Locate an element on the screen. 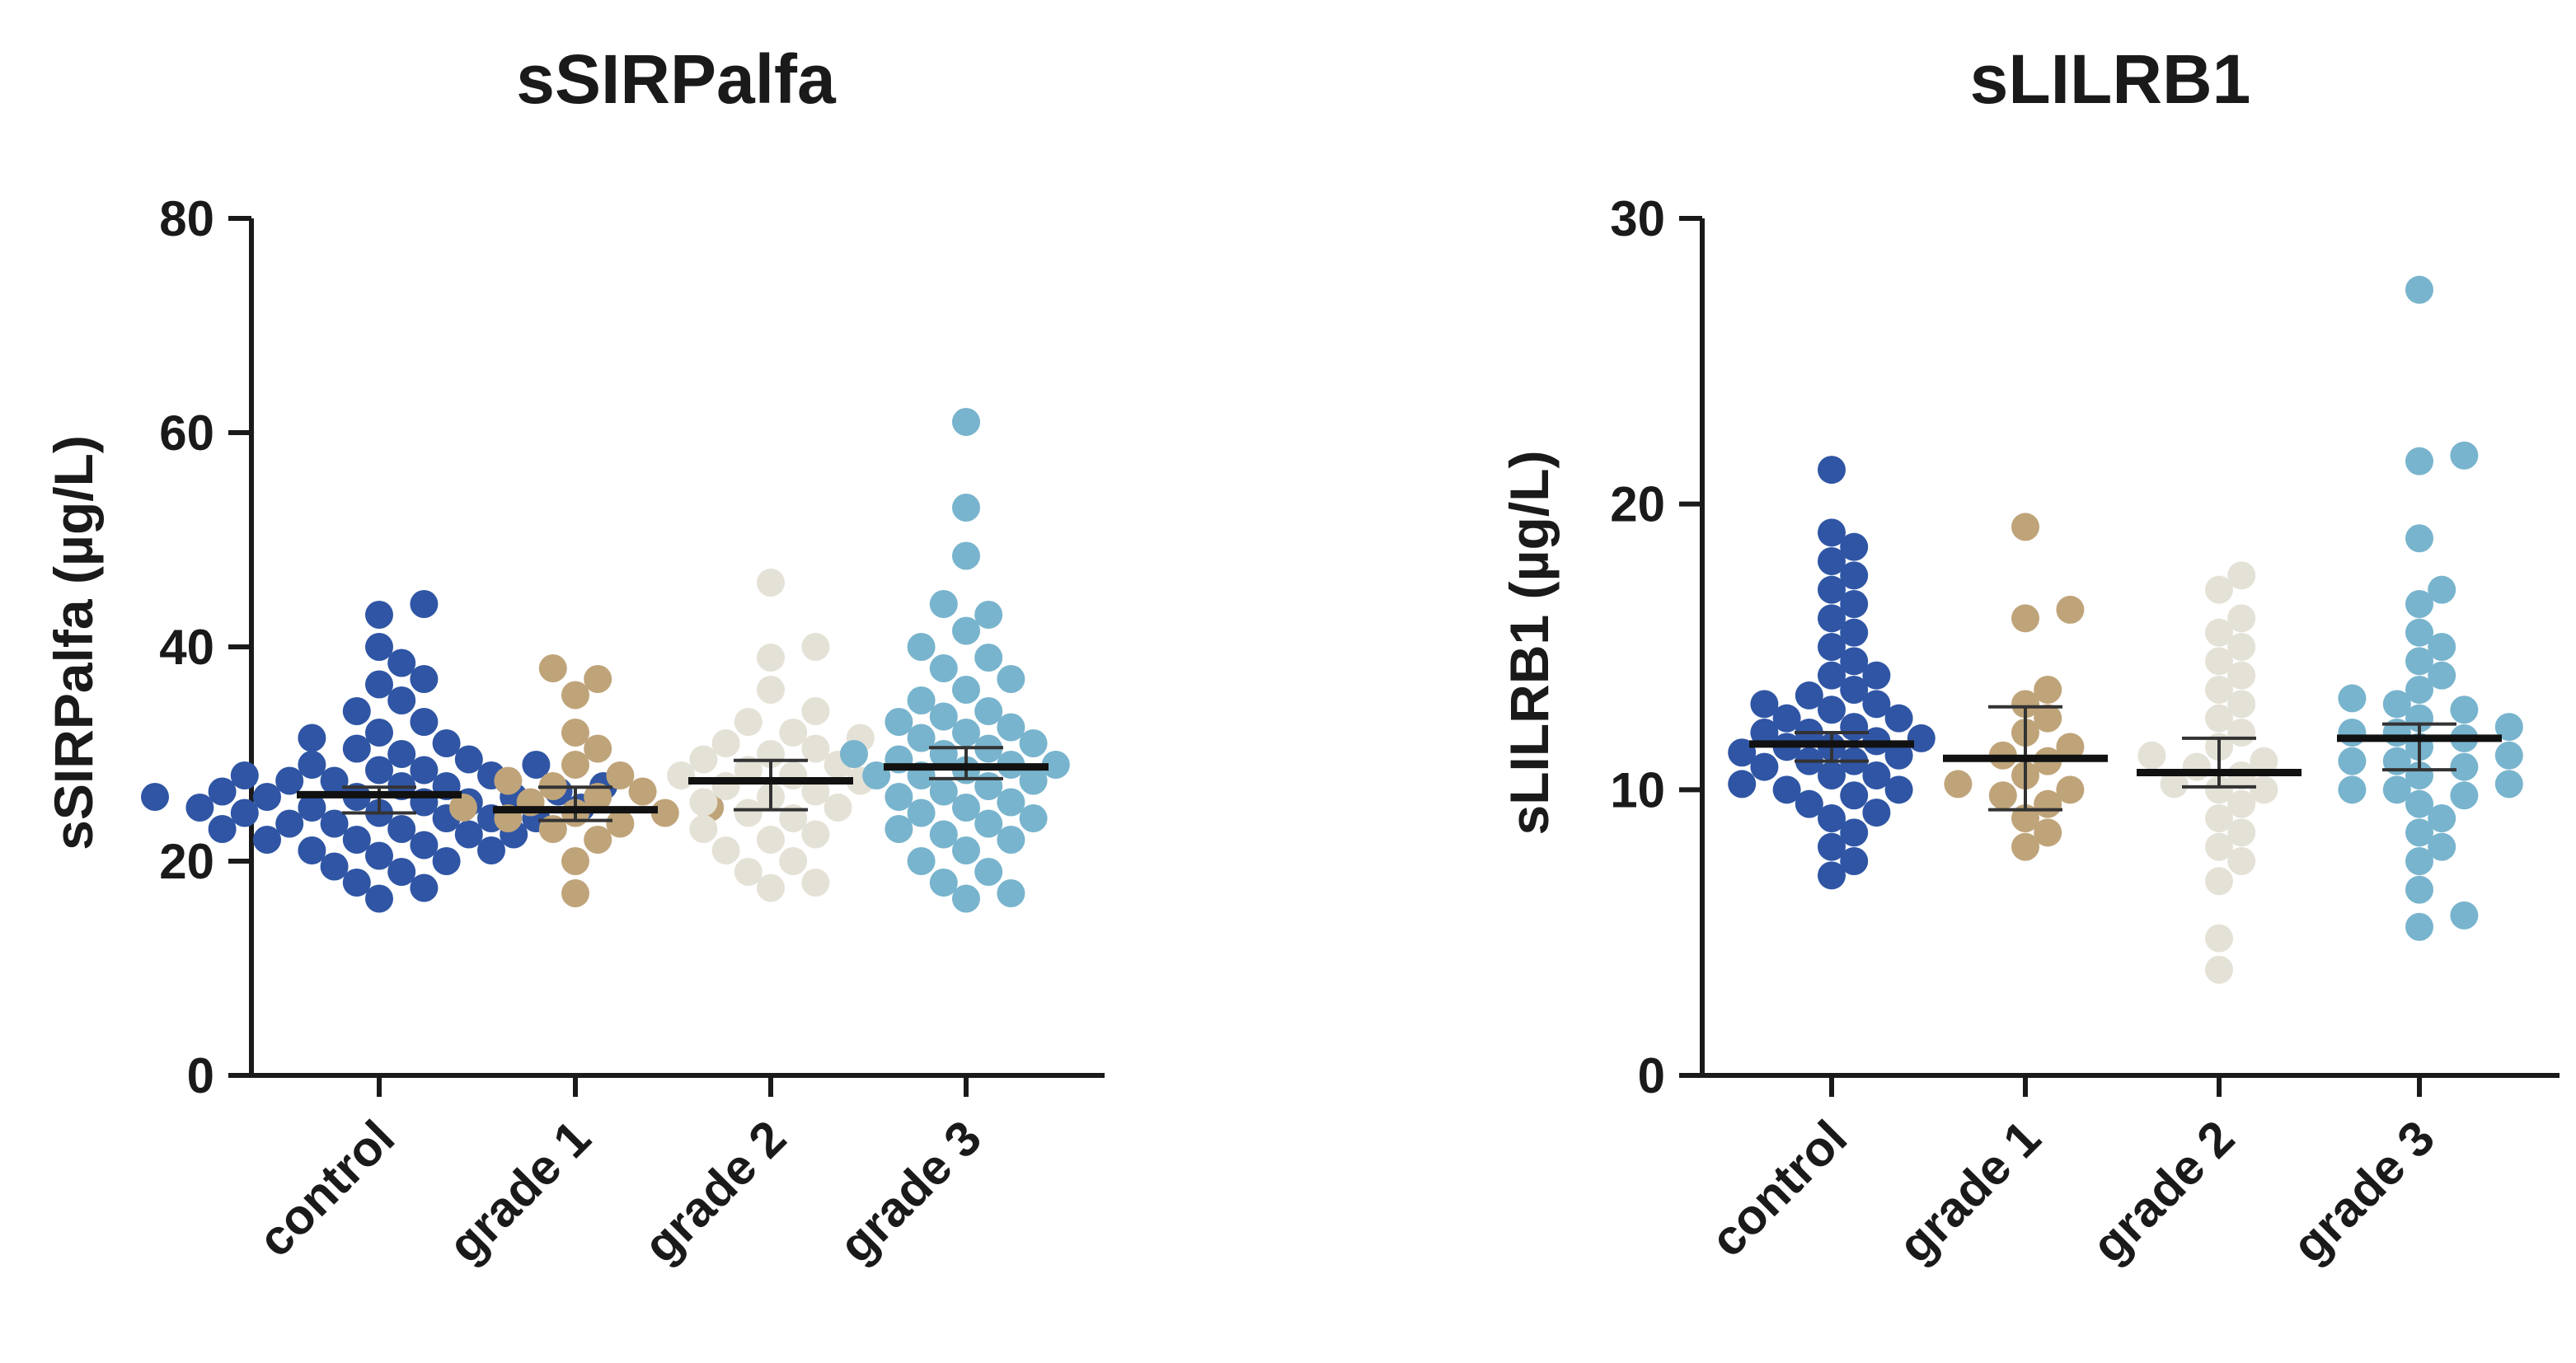 The width and height of the screenshot is (2576, 1363). summary-bars is located at coordinates (2125, 758).